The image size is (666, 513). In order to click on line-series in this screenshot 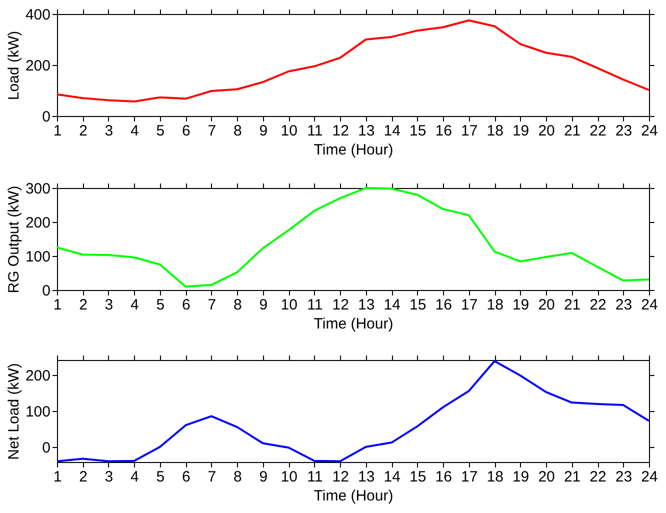, I will do `click(353, 60)`.